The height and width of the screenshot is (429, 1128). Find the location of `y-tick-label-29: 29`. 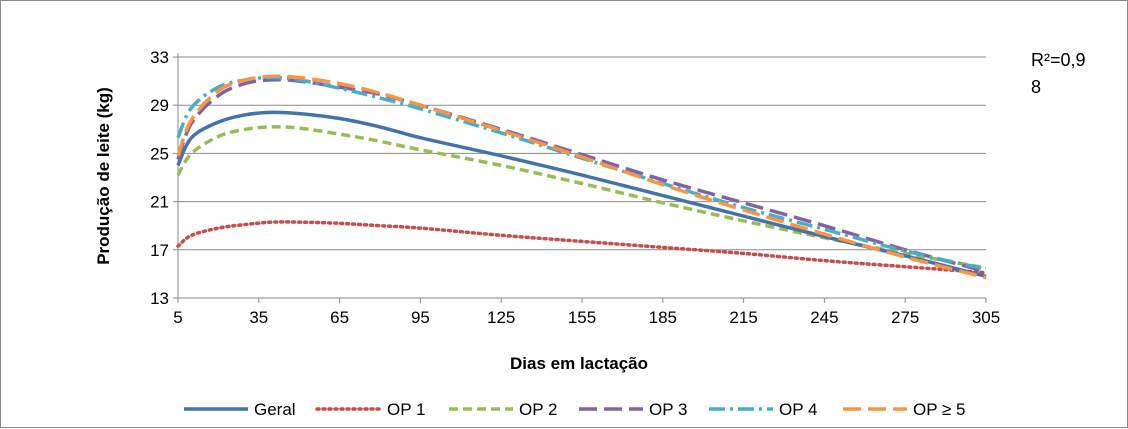

y-tick-label-29: 29 is located at coordinates (159, 105).